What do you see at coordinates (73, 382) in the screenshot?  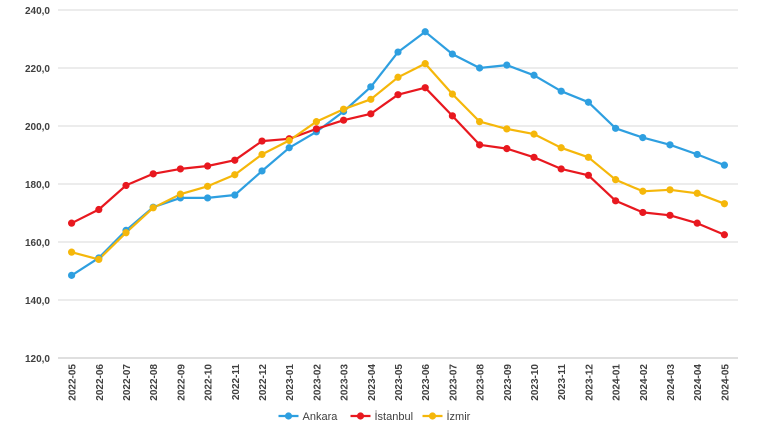 I see `x-tick-label: 2022-05` at bounding box center [73, 382].